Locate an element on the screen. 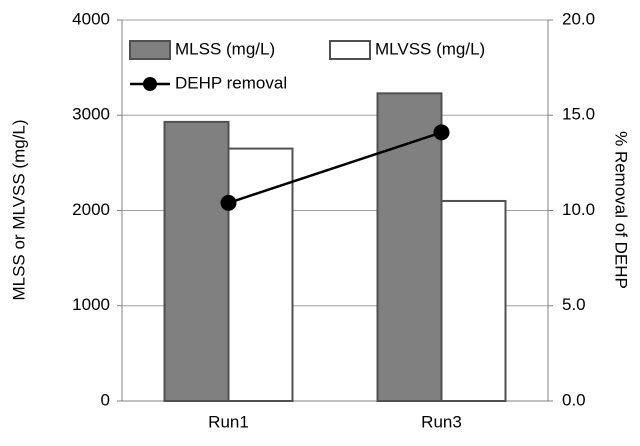  y-tick-label: 2000 is located at coordinates (91, 209).